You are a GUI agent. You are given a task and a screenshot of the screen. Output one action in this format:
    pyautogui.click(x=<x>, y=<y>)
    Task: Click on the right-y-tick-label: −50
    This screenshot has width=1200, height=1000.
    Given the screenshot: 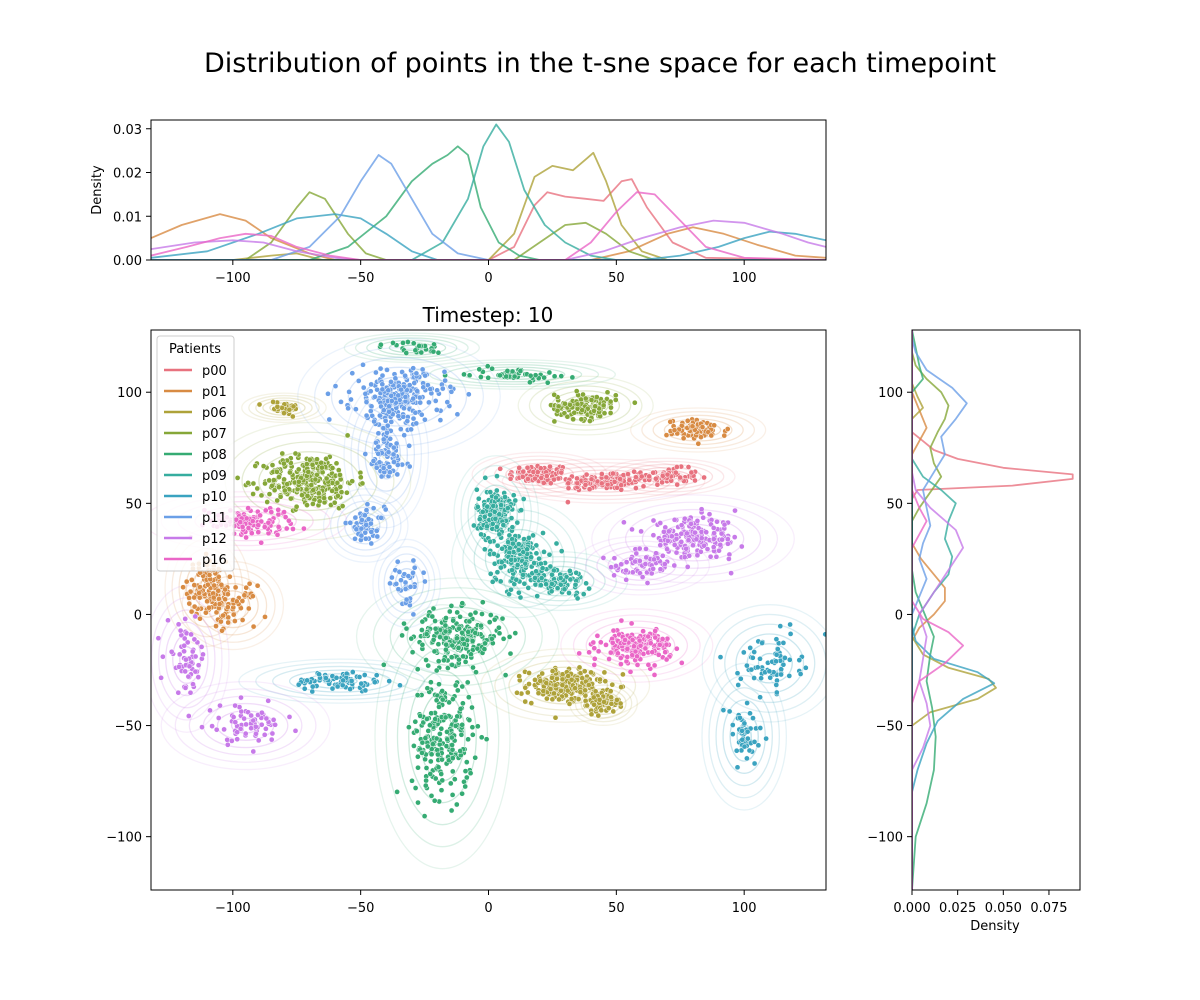 What is the action you would take?
    pyautogui.click(x=889, y=727)
    